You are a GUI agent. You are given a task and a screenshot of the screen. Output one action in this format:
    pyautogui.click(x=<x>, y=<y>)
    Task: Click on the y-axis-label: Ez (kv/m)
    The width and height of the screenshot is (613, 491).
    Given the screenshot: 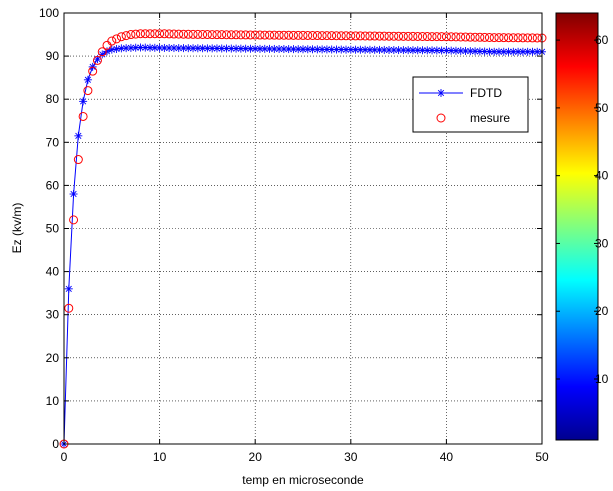 What is the action you would take?
    pyautogui.click(x=17, y=228)
    